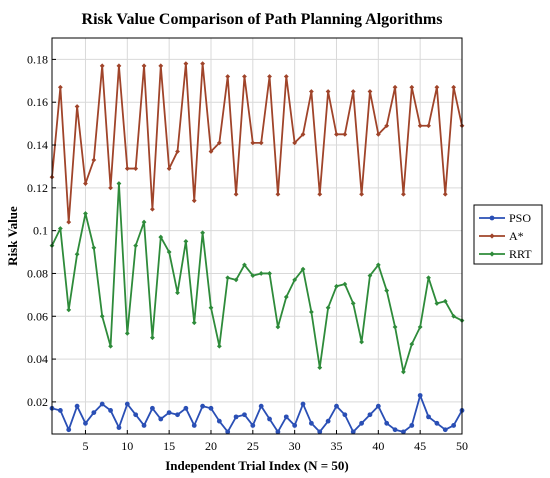 This screenshot has width=550, height=478. I want to click on y-tick-label: 0.18, so click(37, 59).